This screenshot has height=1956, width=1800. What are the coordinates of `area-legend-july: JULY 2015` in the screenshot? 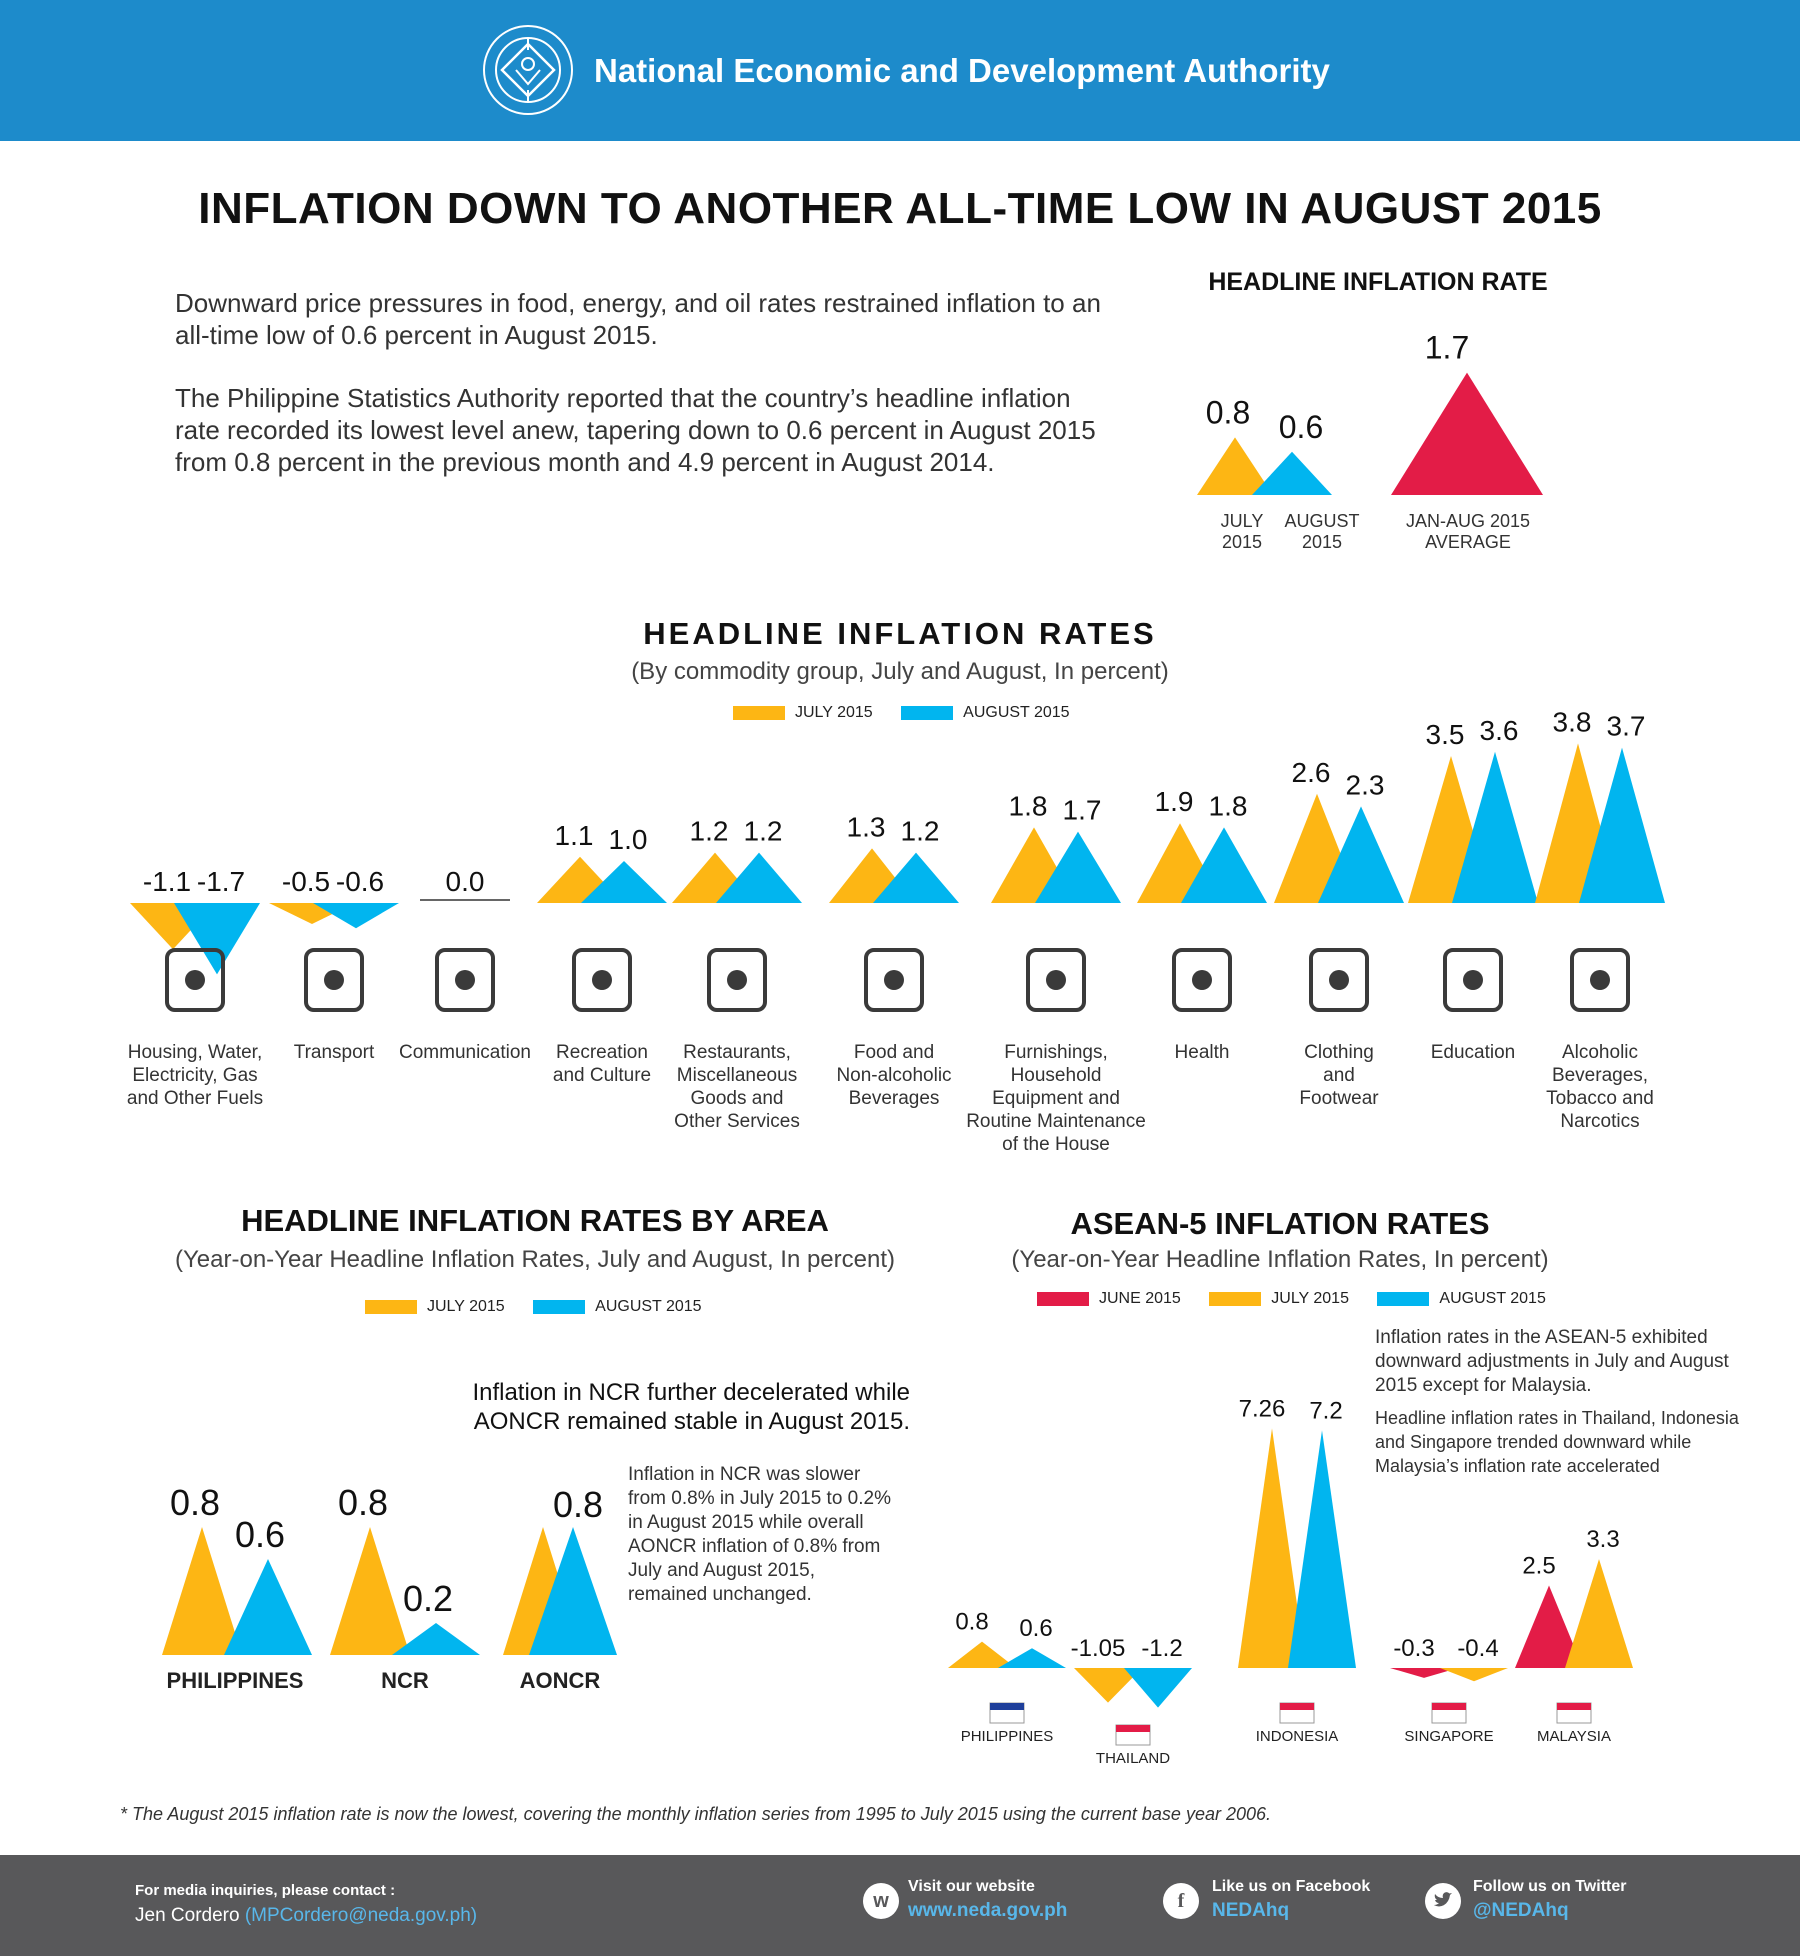 It's located at (435, 1306).